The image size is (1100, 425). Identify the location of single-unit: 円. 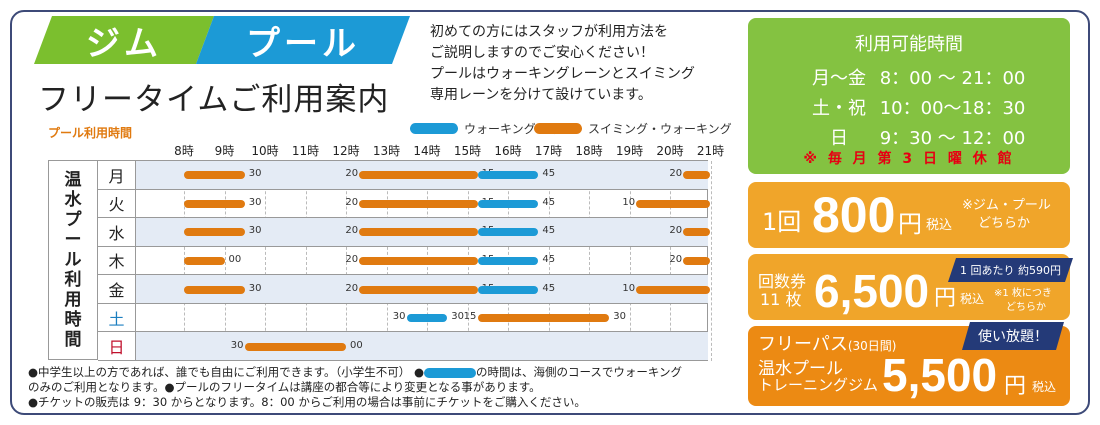
(910, 224).